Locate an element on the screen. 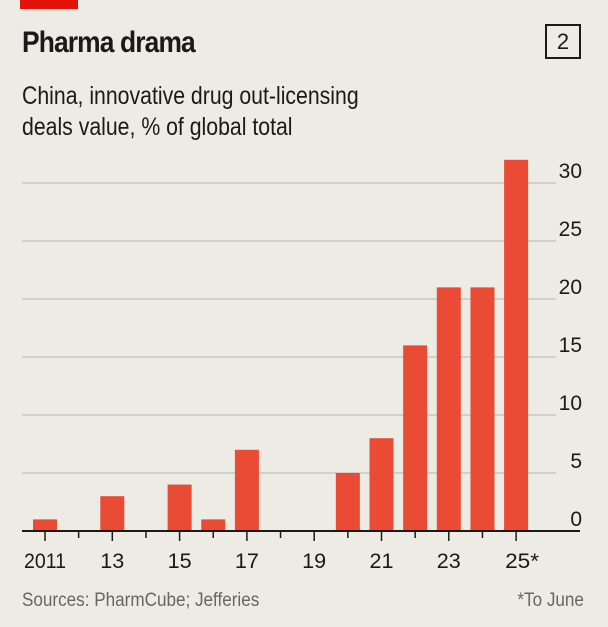 This screenshot has width=608, height=627. bar-2025 is located at coordinates (516, 345).